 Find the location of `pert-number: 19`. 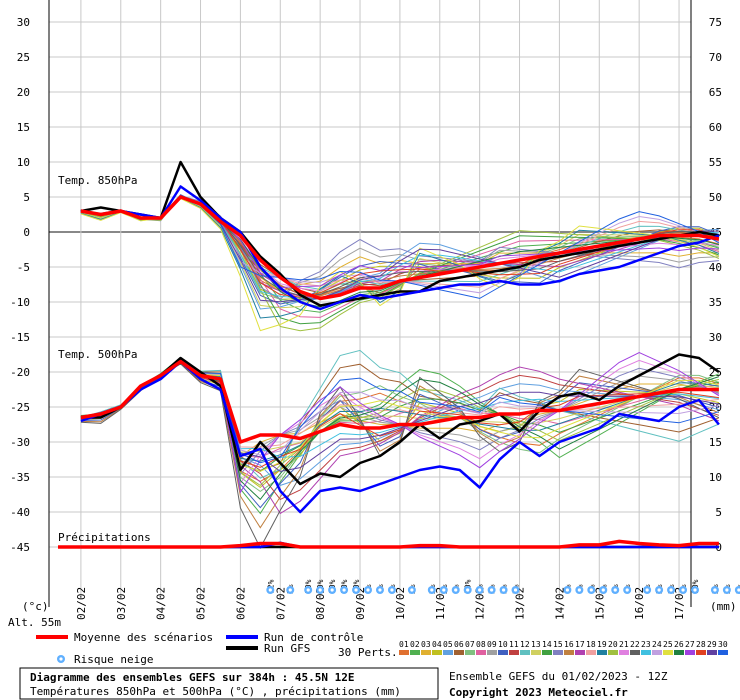

pert-number: 19 is located at coordinates (602, 644).